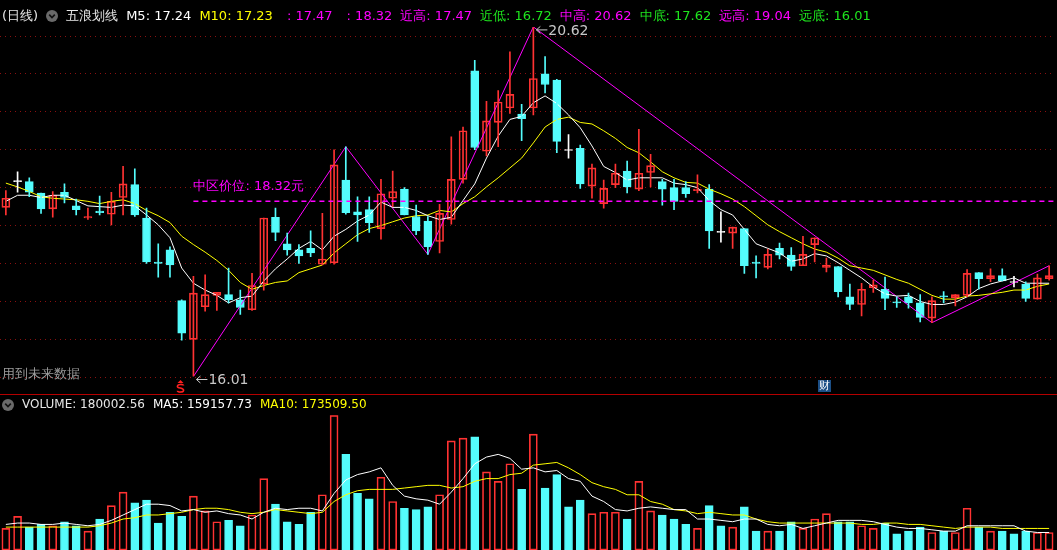  I want to click on text: M10: 17.23, so click(236, 16).